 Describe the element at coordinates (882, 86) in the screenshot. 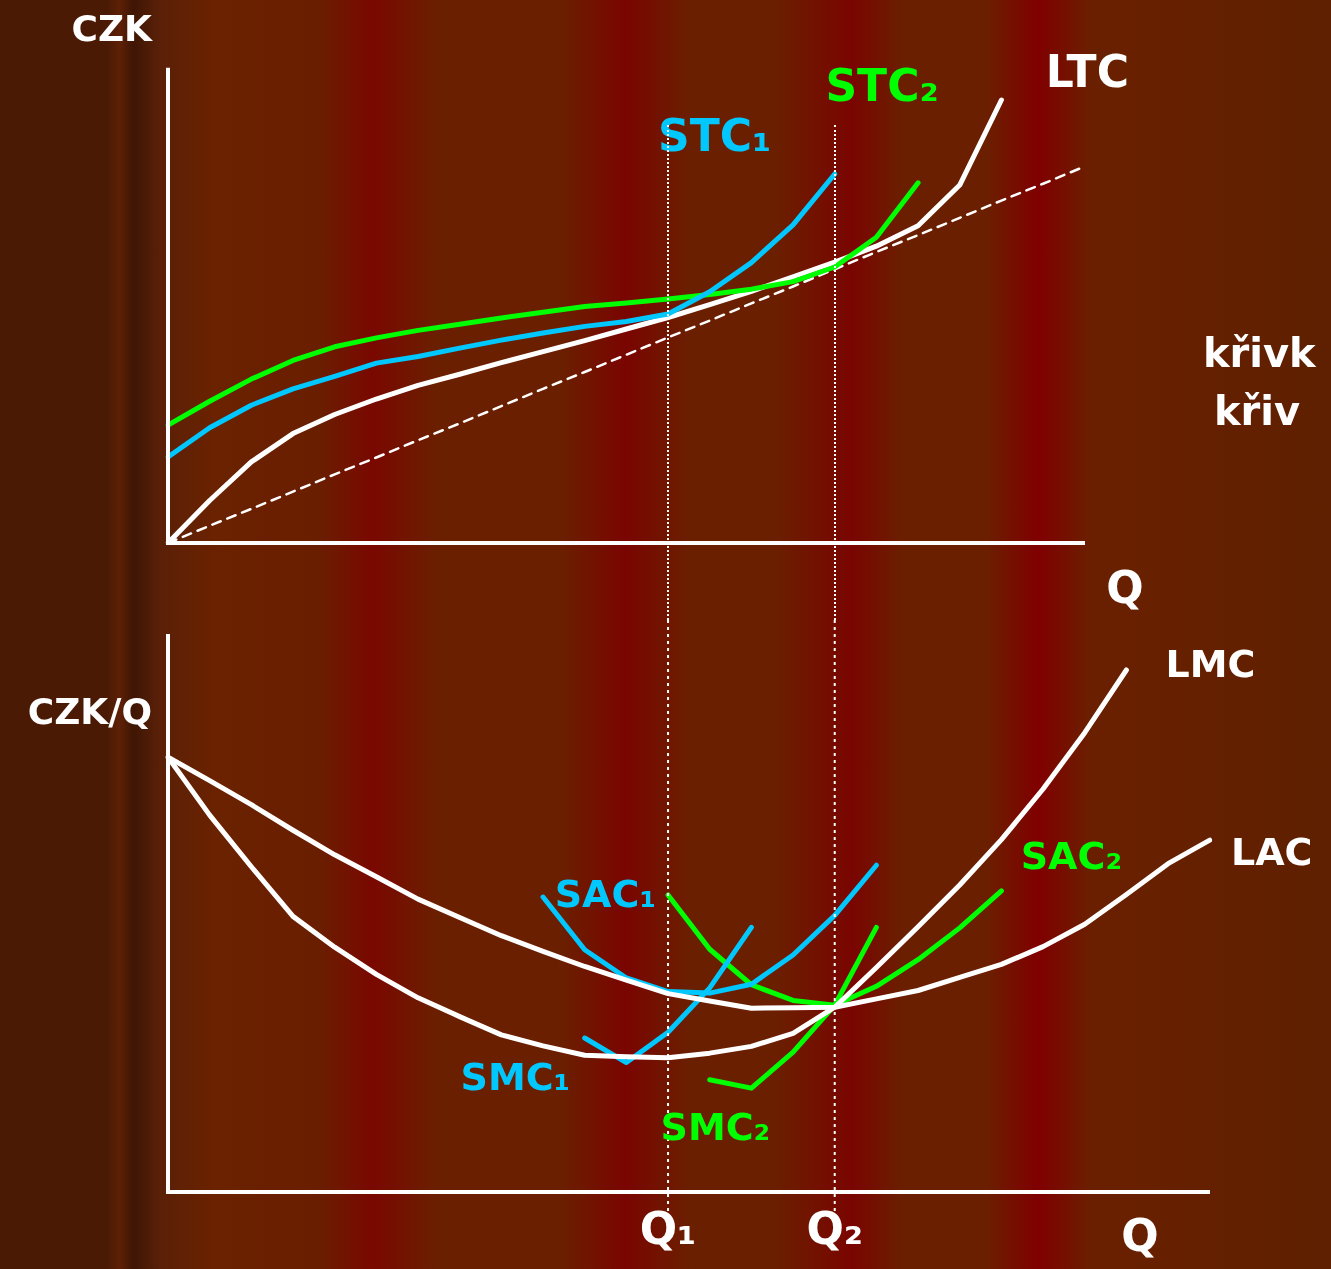

I see `series-label: STC₂` at that location.